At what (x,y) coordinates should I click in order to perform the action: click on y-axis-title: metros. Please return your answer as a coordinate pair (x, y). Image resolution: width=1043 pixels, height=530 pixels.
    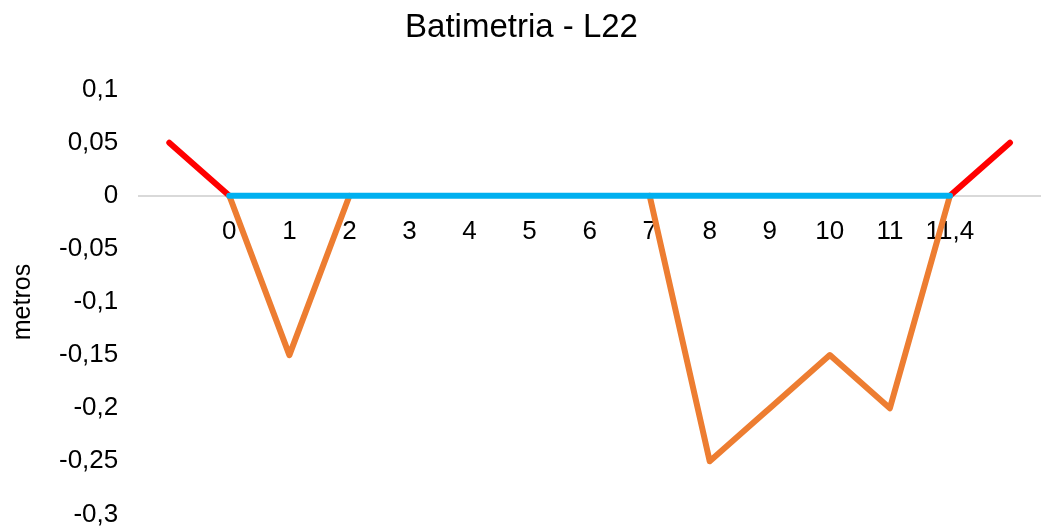
    Looking at the image, I should click on (20, 302).